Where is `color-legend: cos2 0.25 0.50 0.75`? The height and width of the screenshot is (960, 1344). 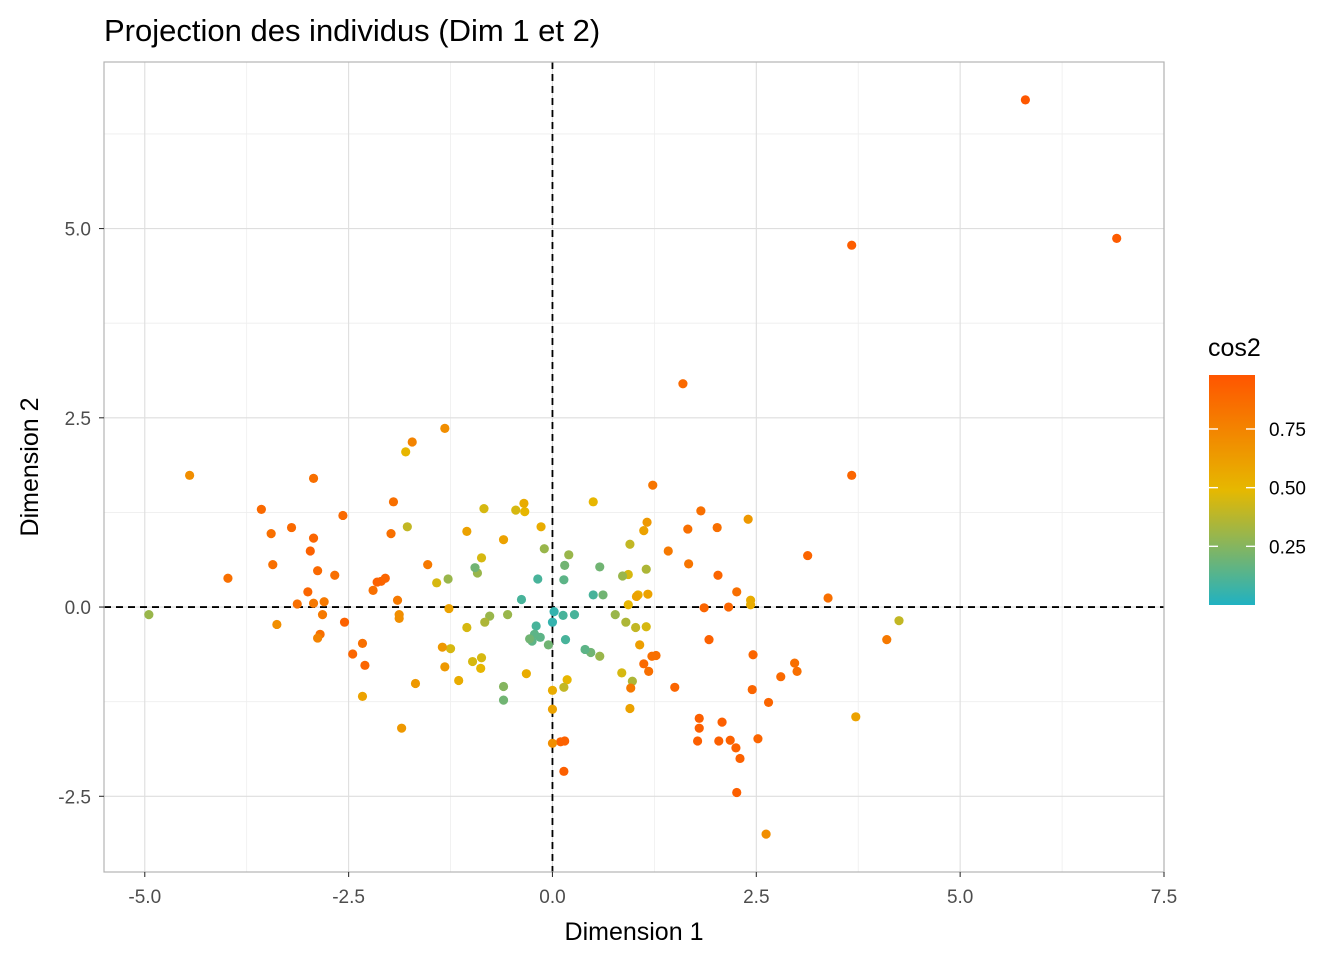 color-legend: cos2 0.25 0.50 0.75 is located at coordinates (1257, 469).